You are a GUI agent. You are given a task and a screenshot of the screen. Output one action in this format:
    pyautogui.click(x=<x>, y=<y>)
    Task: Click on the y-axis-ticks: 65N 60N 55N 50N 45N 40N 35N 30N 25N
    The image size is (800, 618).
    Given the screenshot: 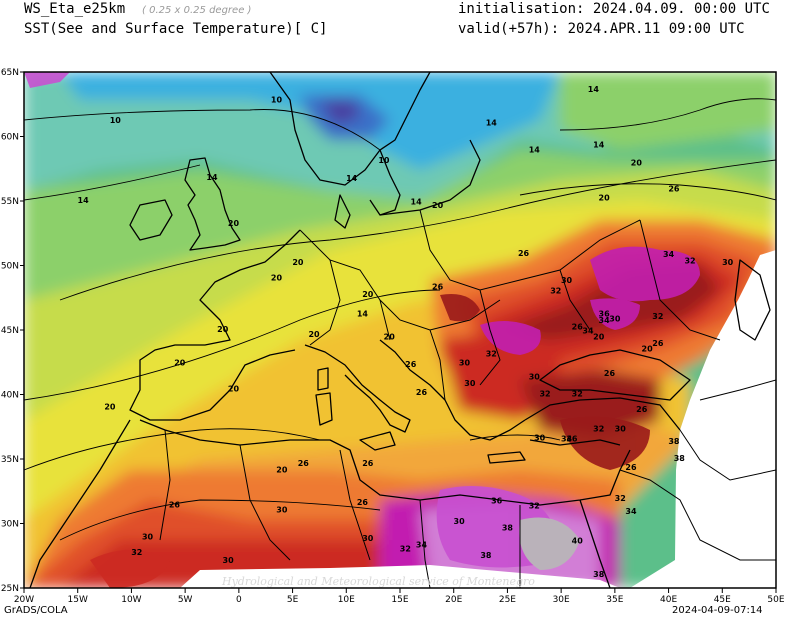 What is the action you would take?
    pyautogui.click(x=12, y=331)
    